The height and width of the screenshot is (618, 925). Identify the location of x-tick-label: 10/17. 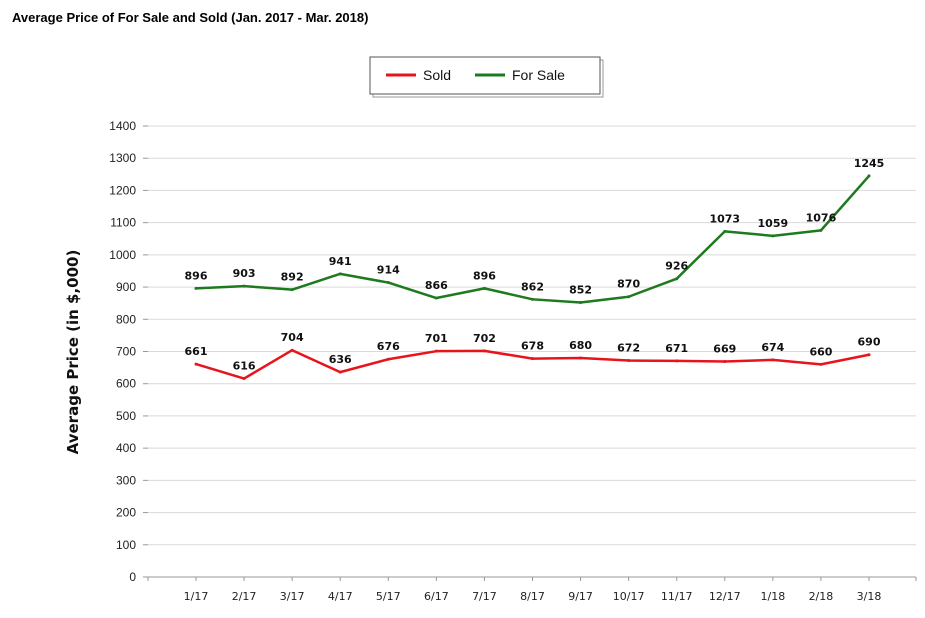
(629, 596).